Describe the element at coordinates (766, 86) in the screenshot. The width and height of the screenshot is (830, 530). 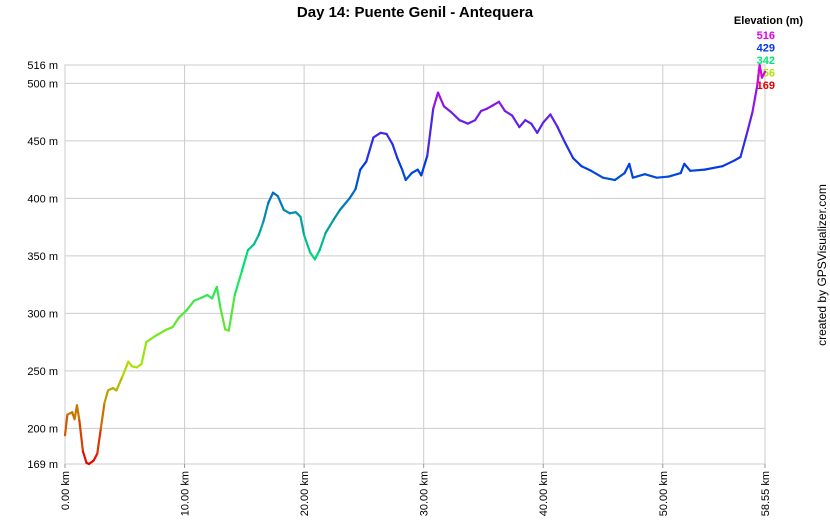
I see `legend-value: 169` at that location.